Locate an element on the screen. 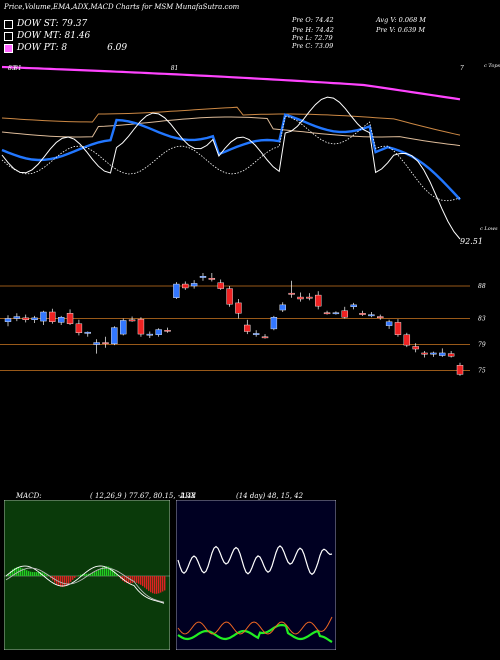 The height and width of the screenshot is (660, 500). ema-top-label: 83 is located at coordinates (12, 68).